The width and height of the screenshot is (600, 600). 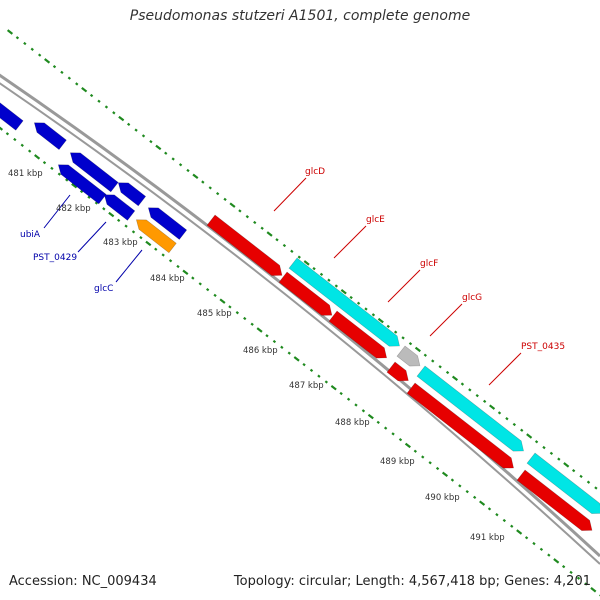 I want to click on gene-label: ubiA, so click(x=30, y=235).